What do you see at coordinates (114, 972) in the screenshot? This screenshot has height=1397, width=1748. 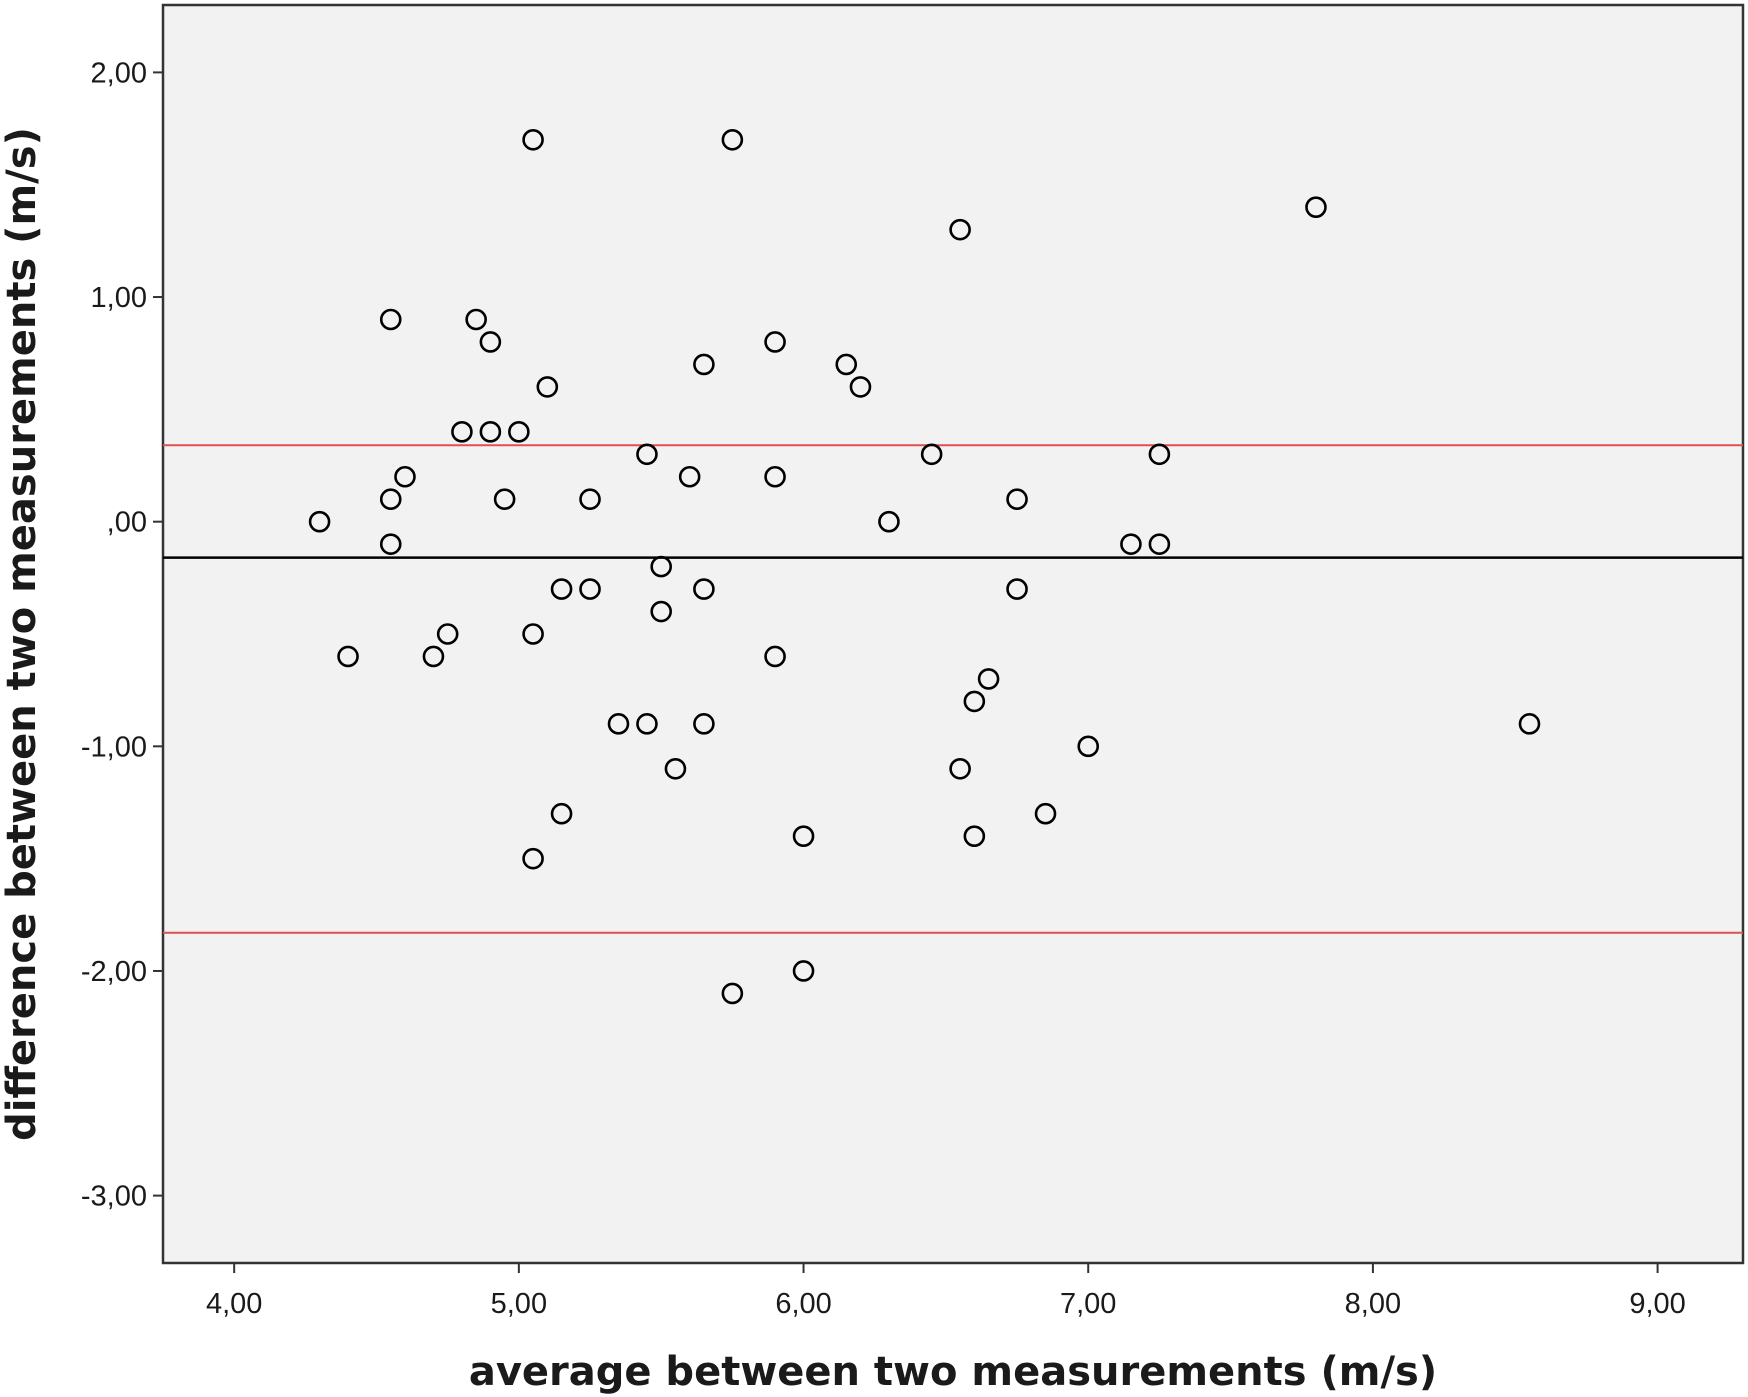 I see `y-tick-label: -2,00` at bounding box center [114, 972].